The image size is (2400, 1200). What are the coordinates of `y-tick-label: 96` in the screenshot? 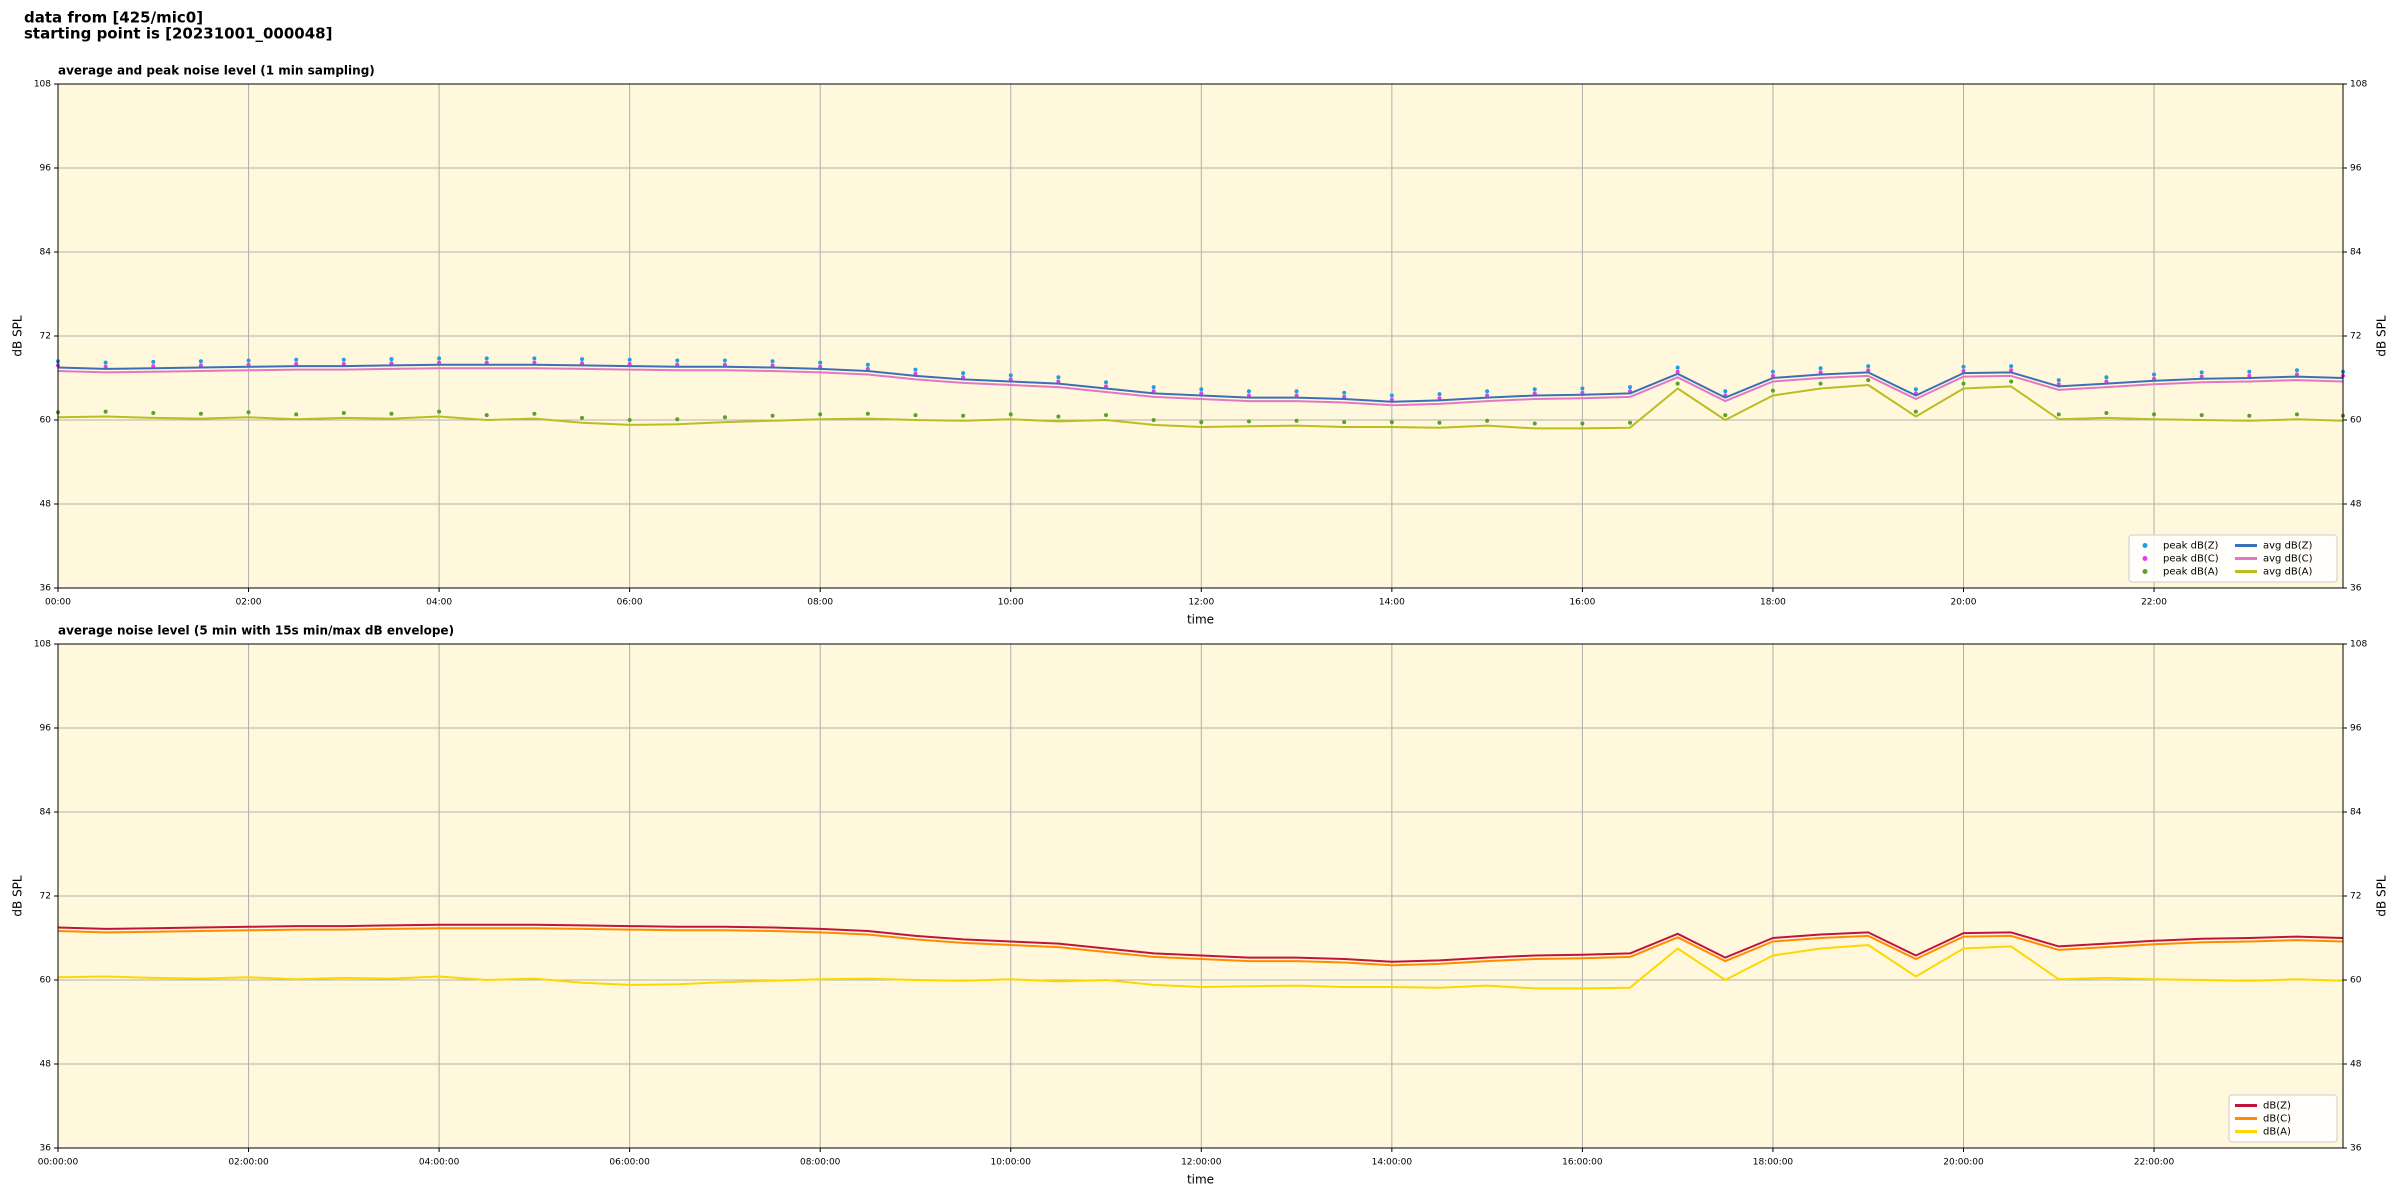 It's located at (2356, 729).